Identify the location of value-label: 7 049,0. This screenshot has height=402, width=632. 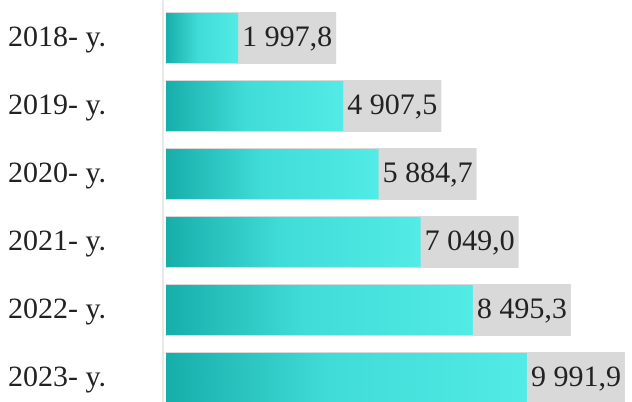
(470, 240).